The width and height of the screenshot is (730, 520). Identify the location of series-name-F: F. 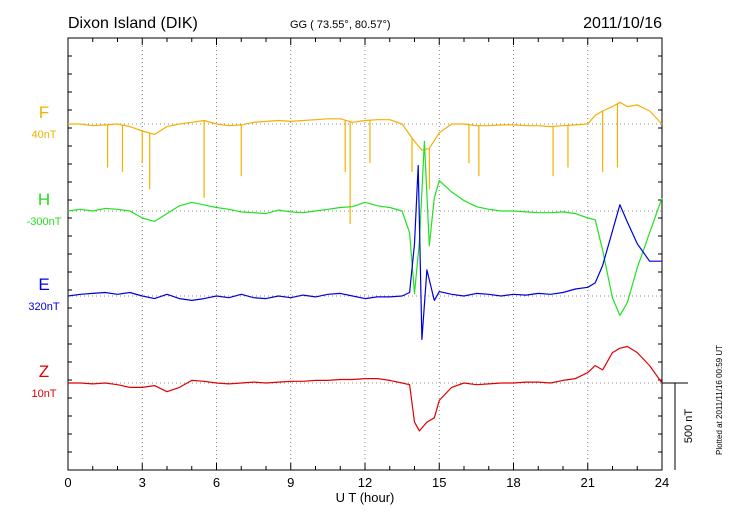
(44, 112).